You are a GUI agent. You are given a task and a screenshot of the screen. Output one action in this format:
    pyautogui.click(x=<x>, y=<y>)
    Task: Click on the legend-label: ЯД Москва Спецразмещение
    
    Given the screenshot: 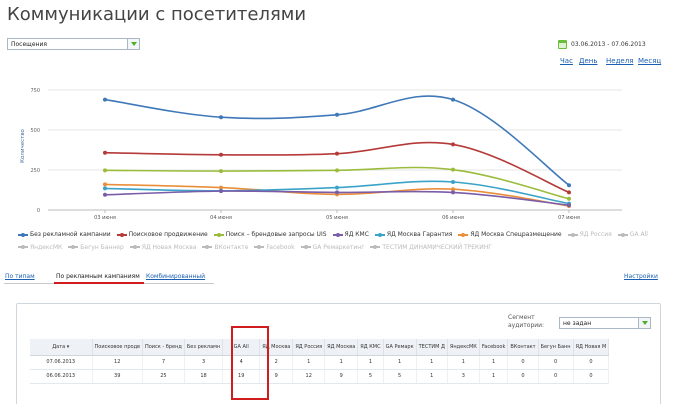 What is the action you would take?
    pyautogui.click(x=516, y=234)
    